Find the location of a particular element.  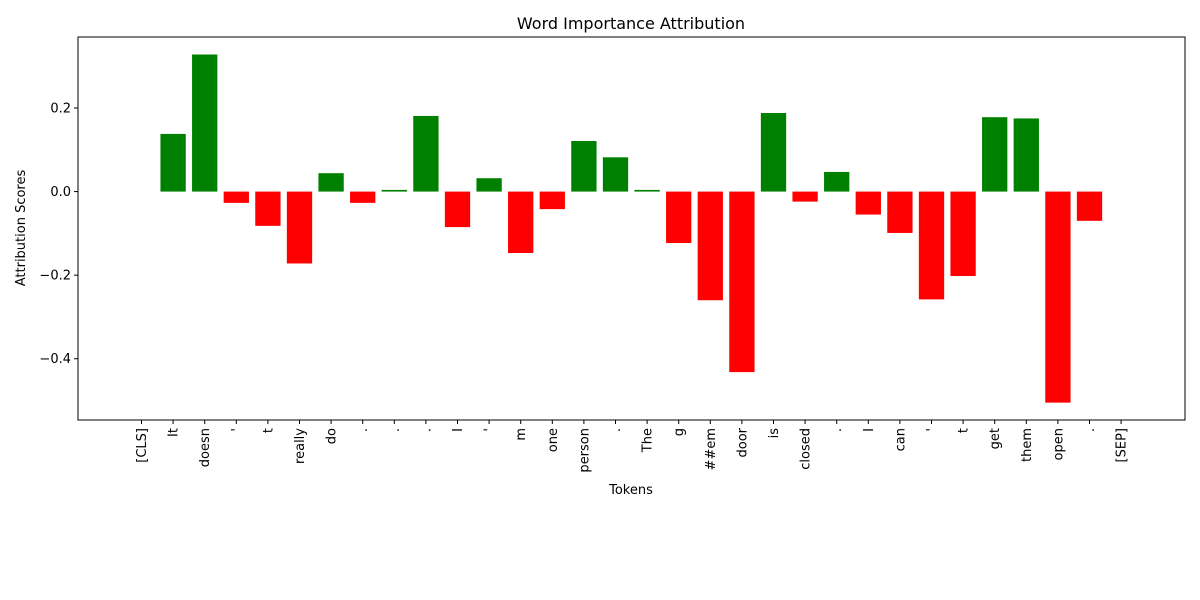

x-tick-label: get is located at coordinates (995, 438).